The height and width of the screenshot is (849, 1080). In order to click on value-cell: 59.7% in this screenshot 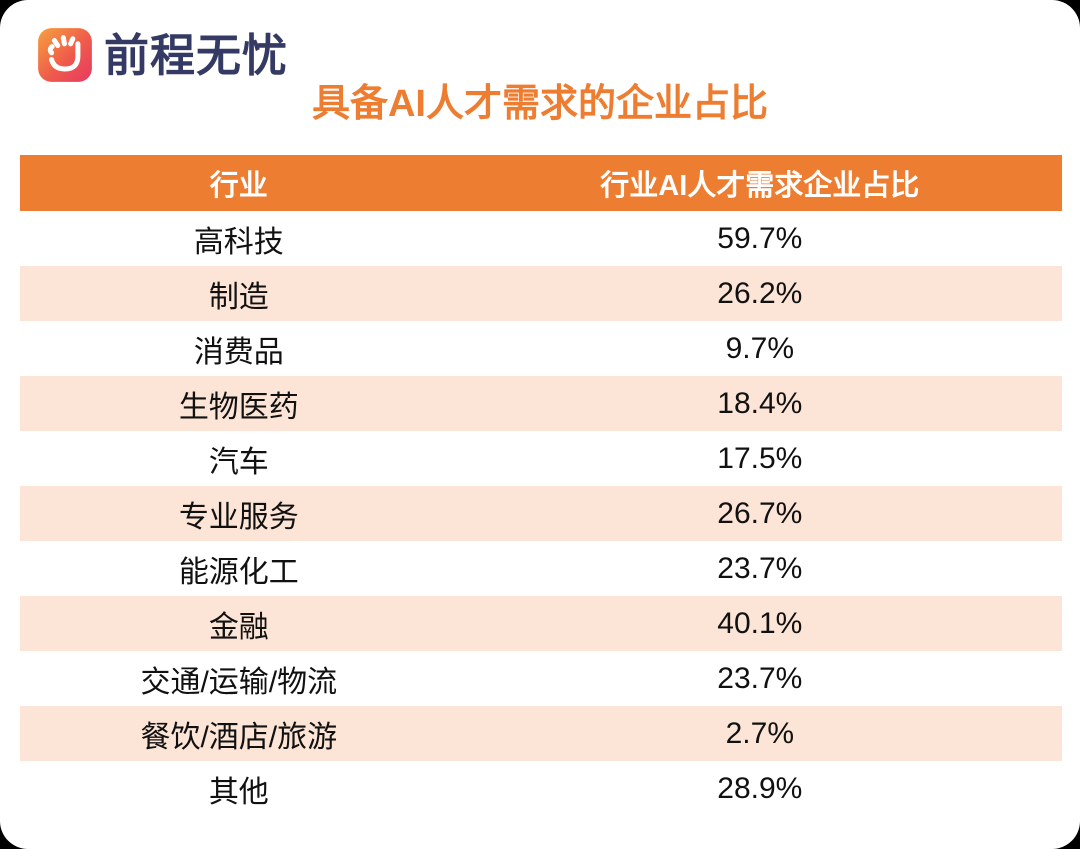, I will do `click(760, 238)`.